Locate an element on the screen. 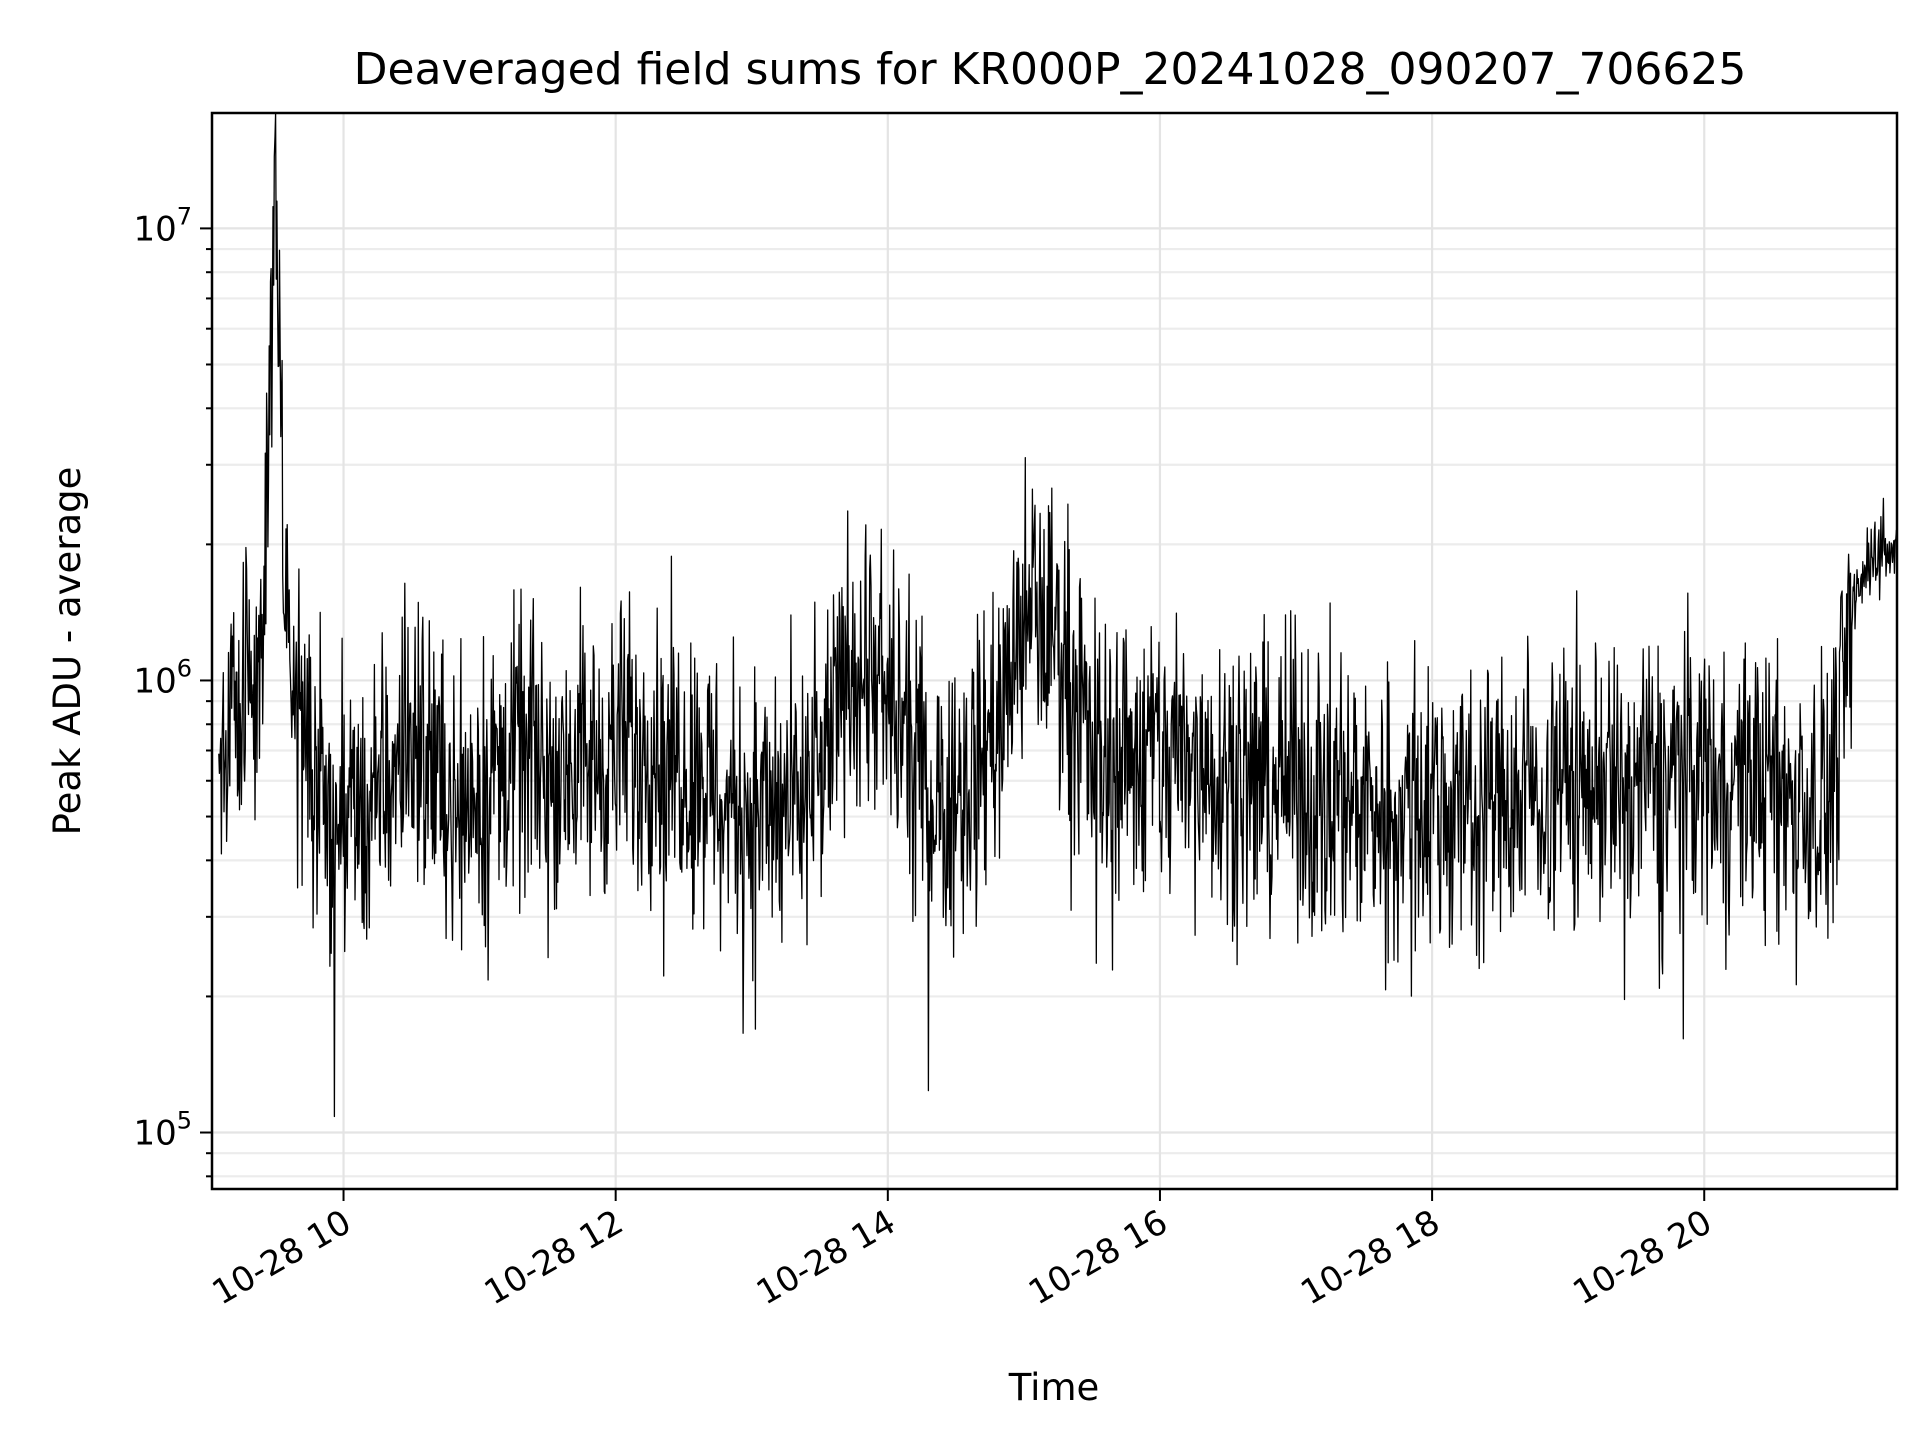  x-tick-label: 10-28 12 is located at coordinates (554, 1257).